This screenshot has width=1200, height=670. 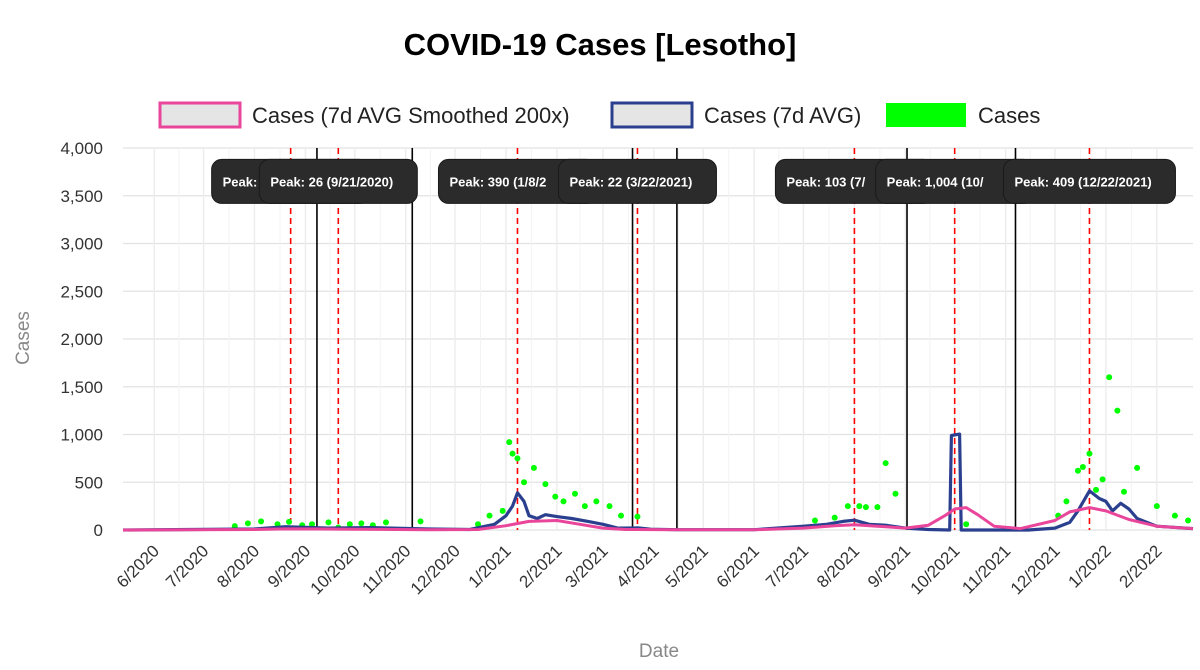 I want to click on y-tick-label: 4,000, so click(x=81, y=148).